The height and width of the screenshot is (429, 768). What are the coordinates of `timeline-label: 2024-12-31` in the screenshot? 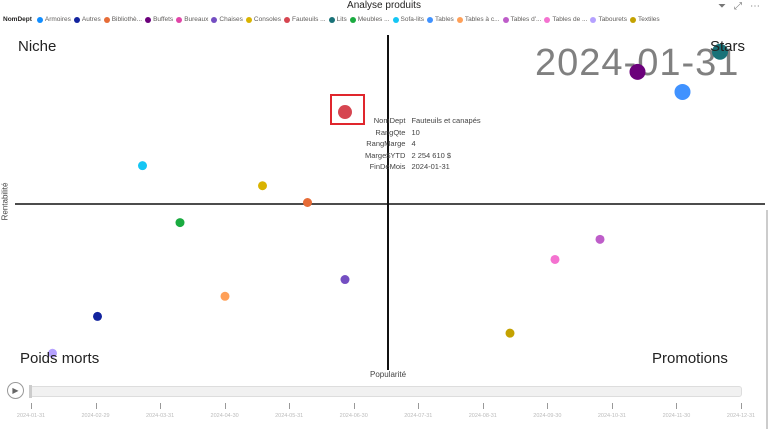 It's located at (741, 416).